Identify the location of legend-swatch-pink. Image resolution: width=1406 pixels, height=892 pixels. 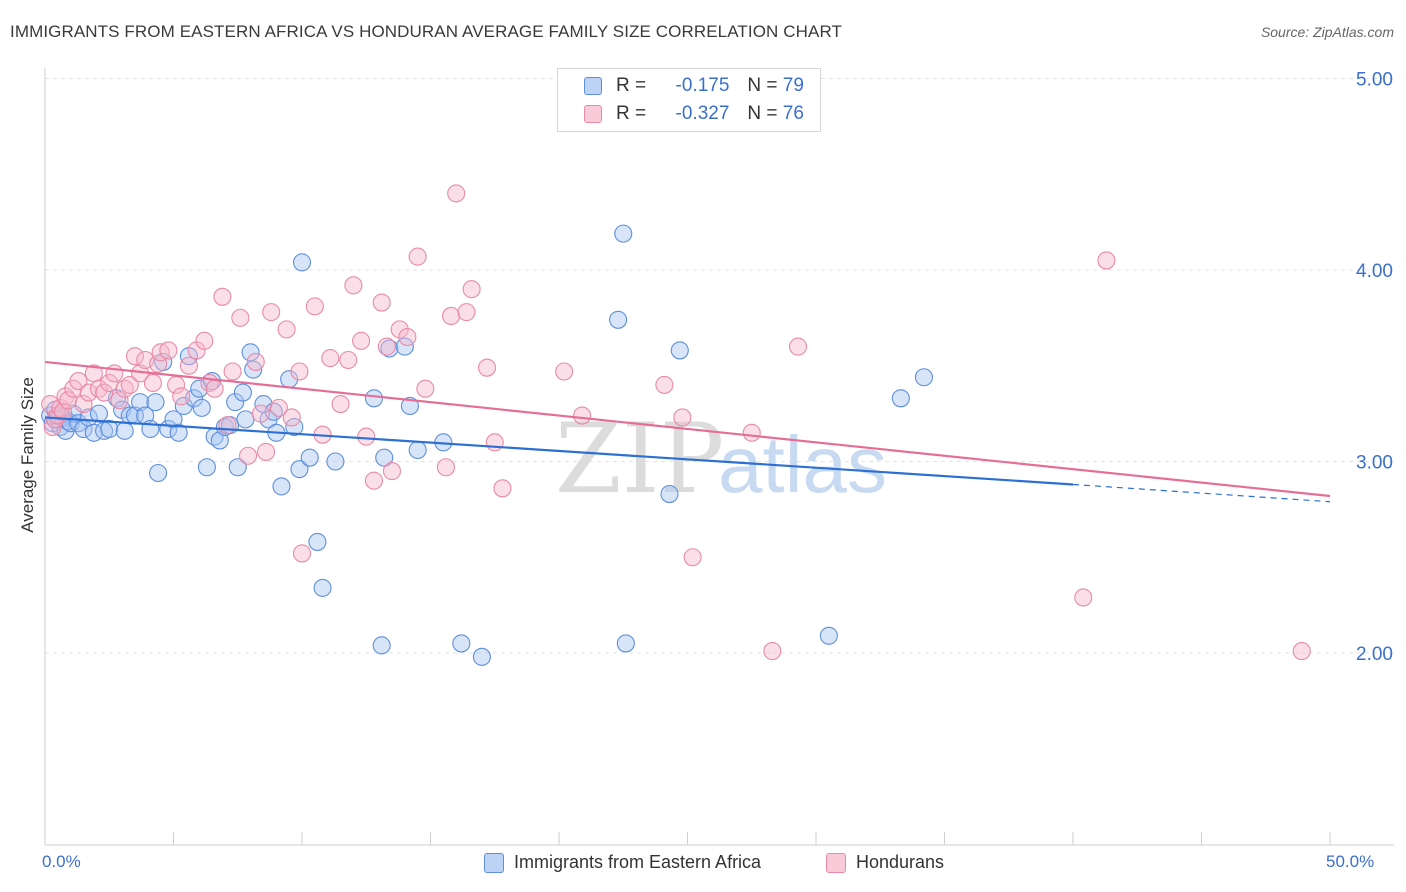
(593, 114).